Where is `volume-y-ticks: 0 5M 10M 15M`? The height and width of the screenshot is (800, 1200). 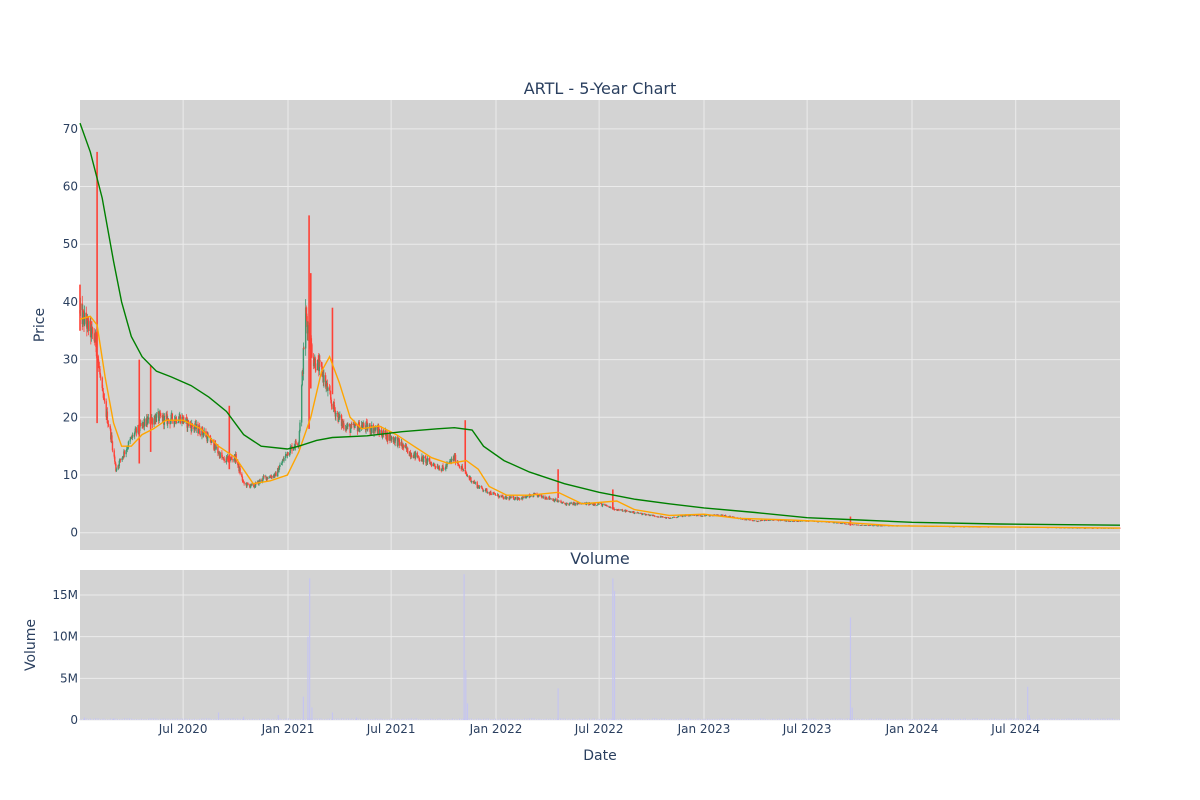
volume-y-ticks: 0 5M 10M 15M is located at coordinates (65, 657).